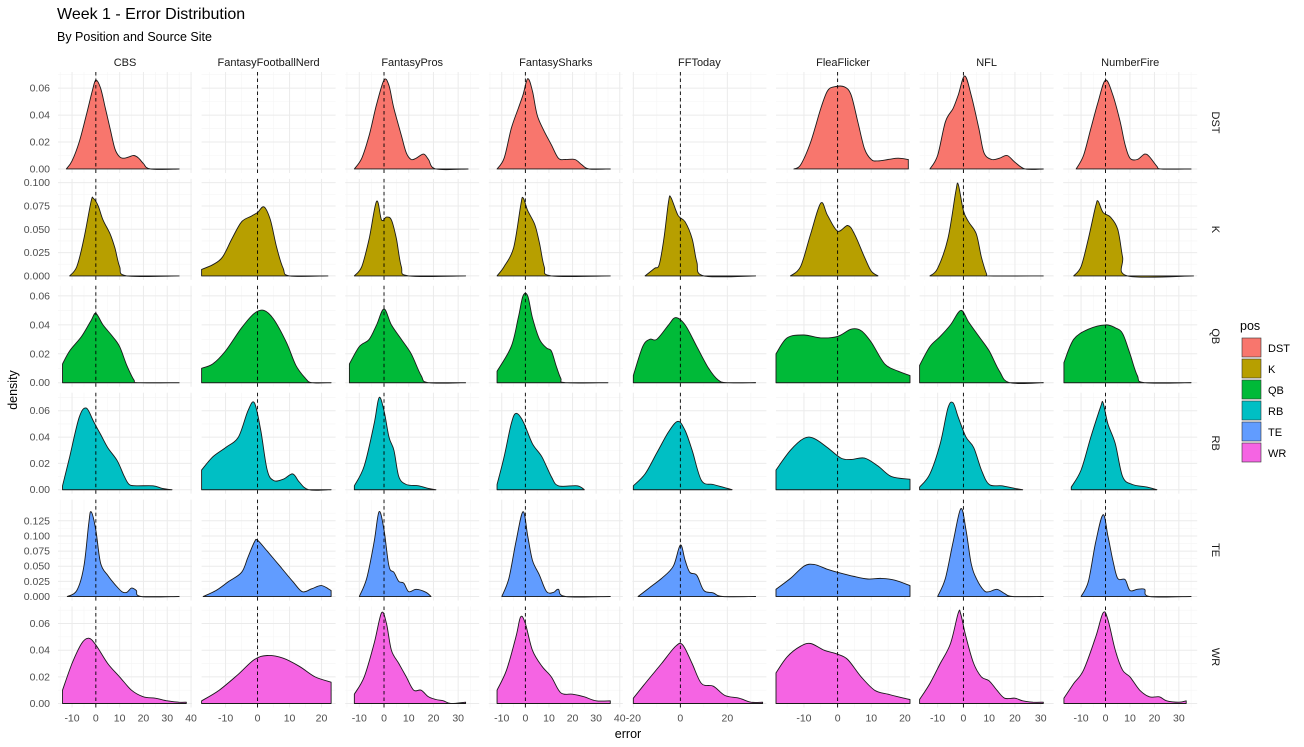 Image resolution: width=1304 pixels, height=747 pixels. I want to click on y-tick-label: 0.125, so click(37, 521).